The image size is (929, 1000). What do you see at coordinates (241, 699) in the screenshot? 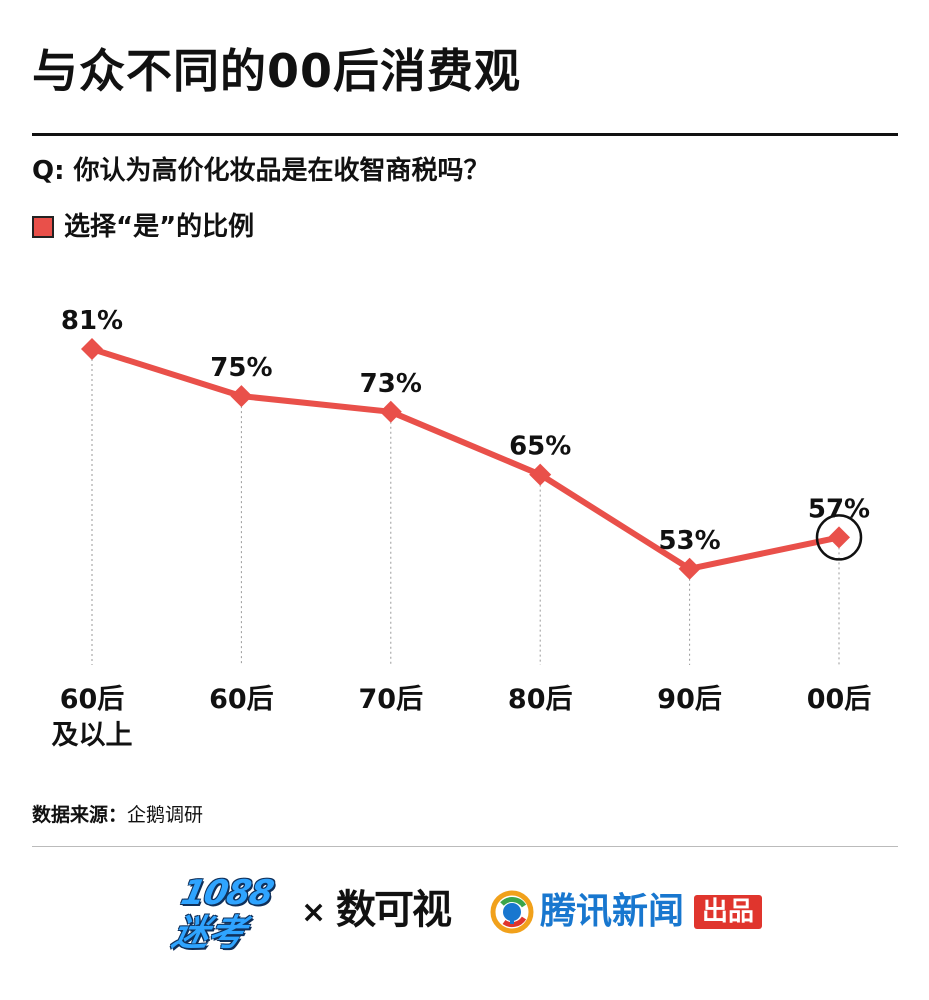
I see `category-label-1: 60后` at bounding box center [241, 699].